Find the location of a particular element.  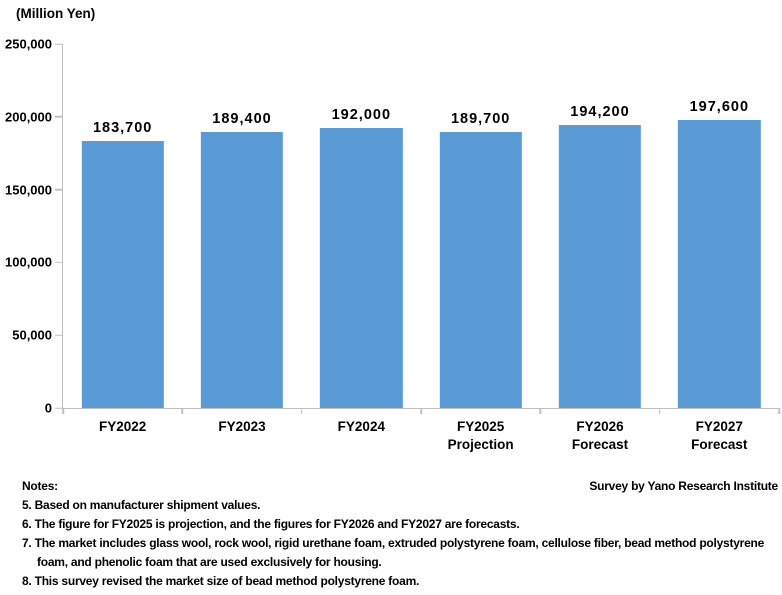

y-axis-tick-label: 0 is located at coordinates (48, 408).